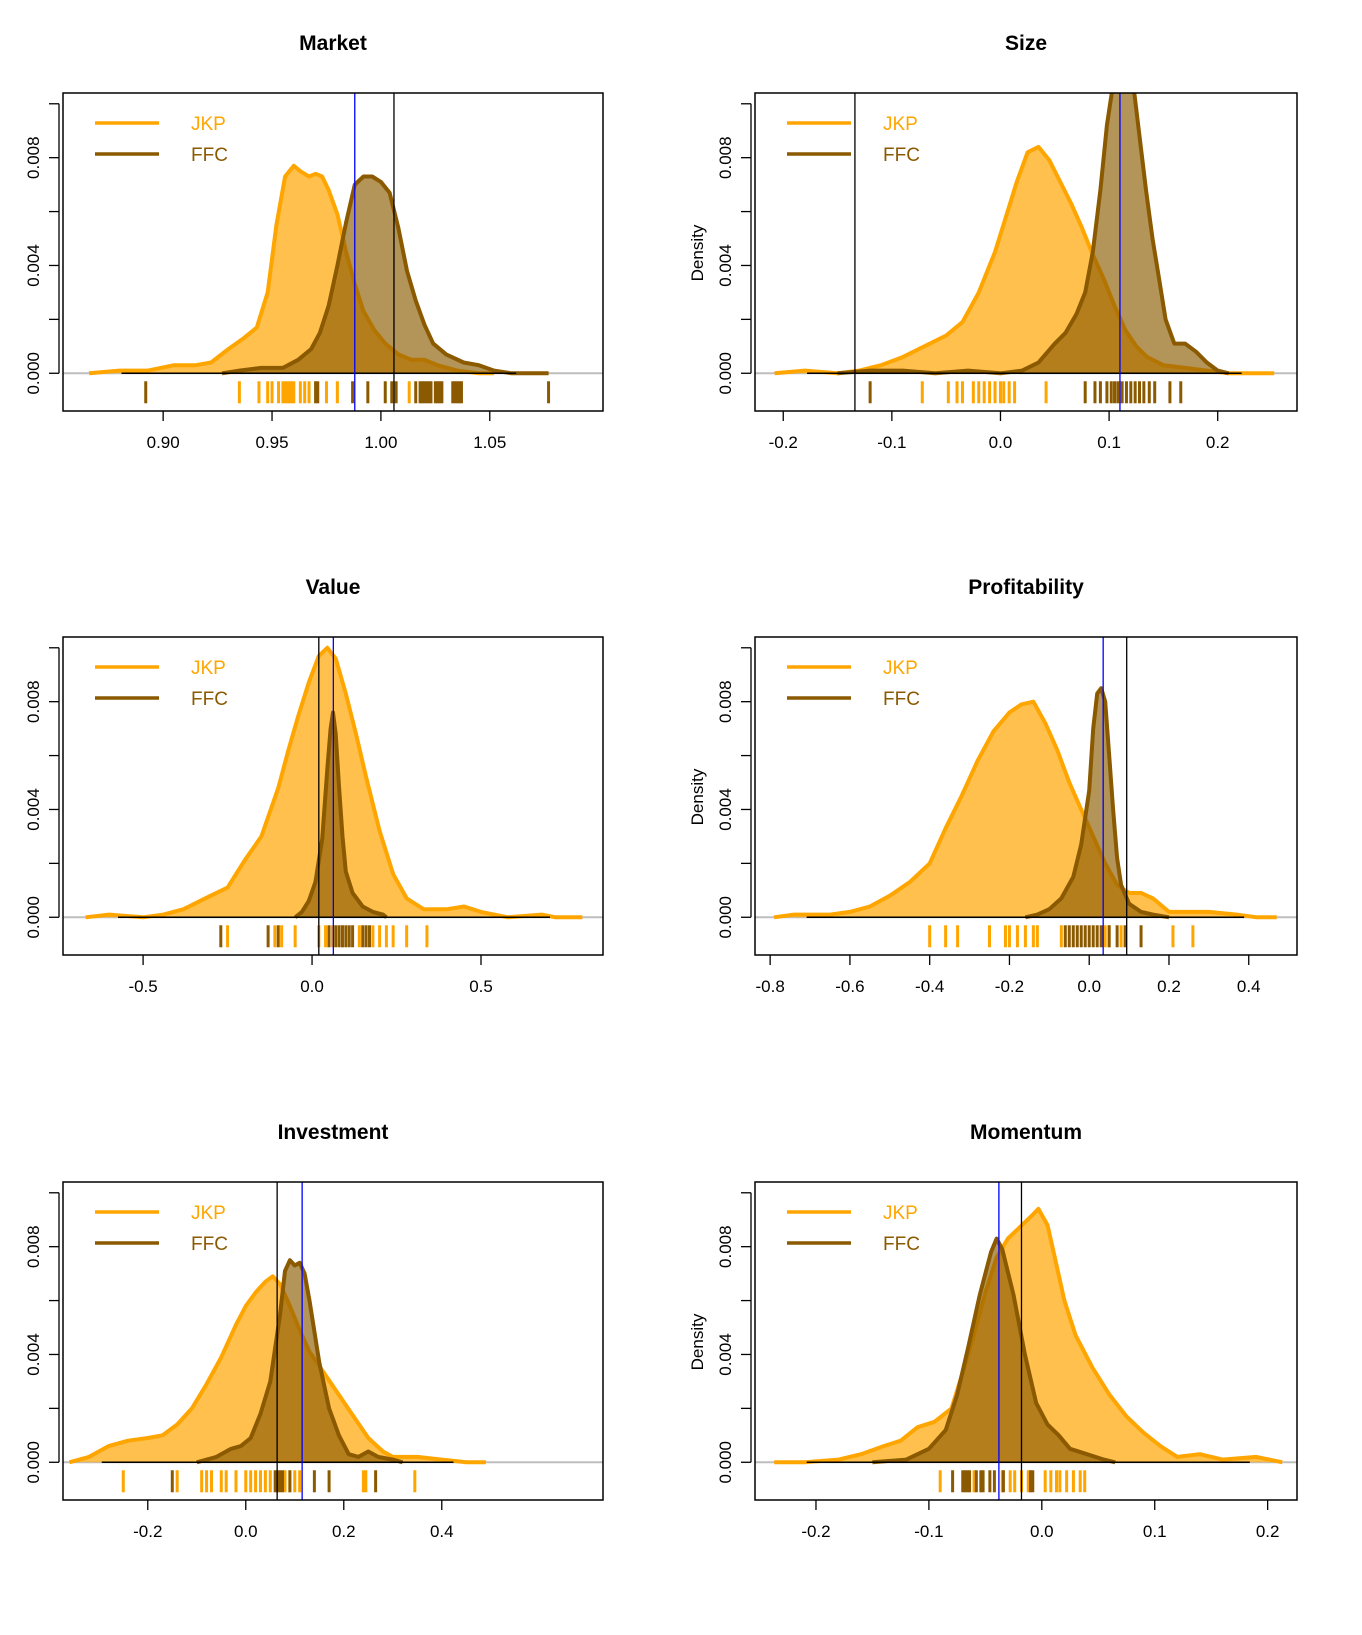  Describe the element at coordinates (1026, 587) in the screenshot. I see `chart-title: Profitability` at that location.